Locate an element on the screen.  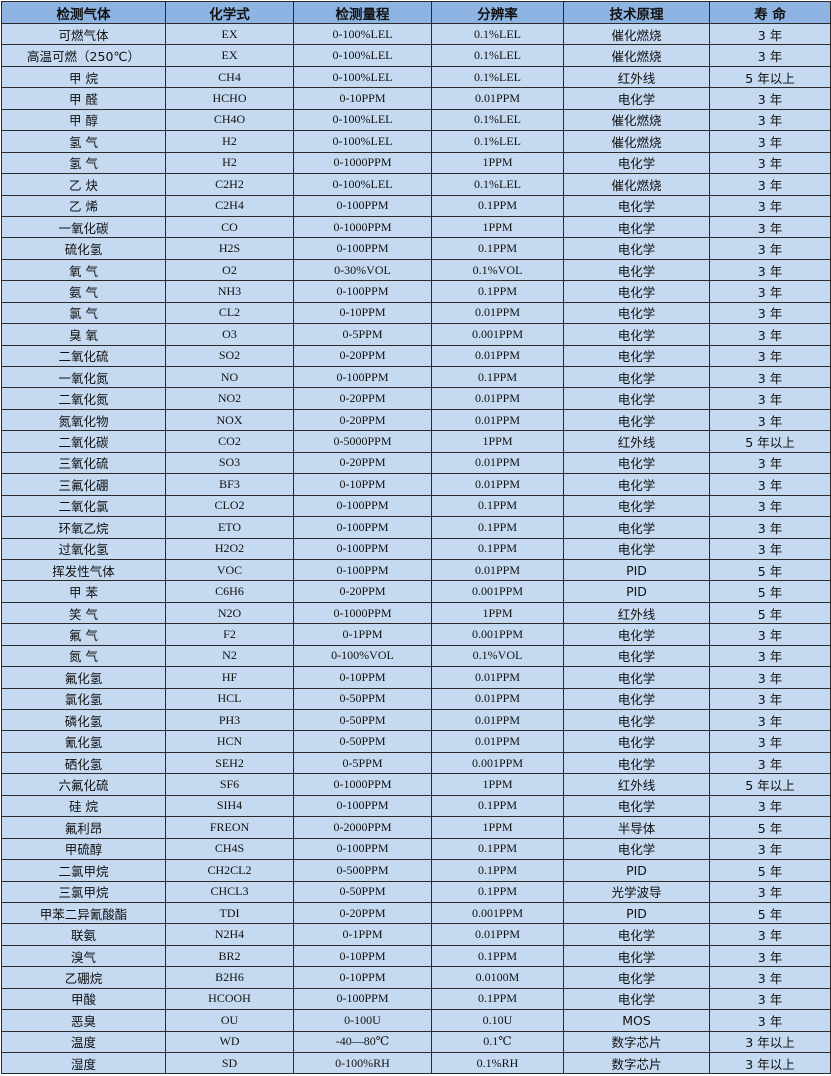
range-cell: 0-5000PPM is located at coordinates (362, 441).